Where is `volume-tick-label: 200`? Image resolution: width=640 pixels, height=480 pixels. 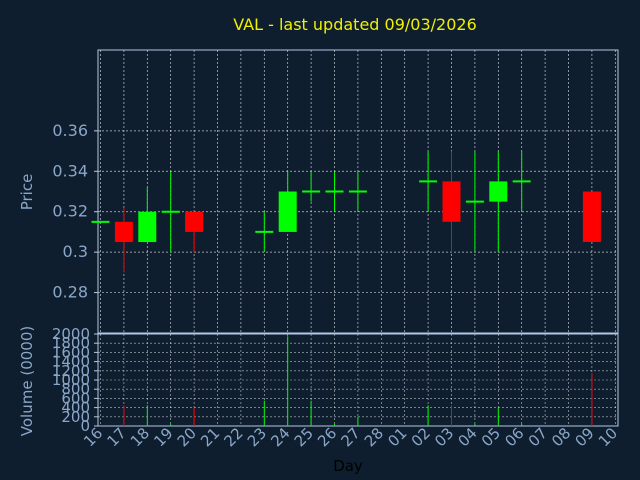 volume-tick-label: 200 is located at coordinates (75, 417).